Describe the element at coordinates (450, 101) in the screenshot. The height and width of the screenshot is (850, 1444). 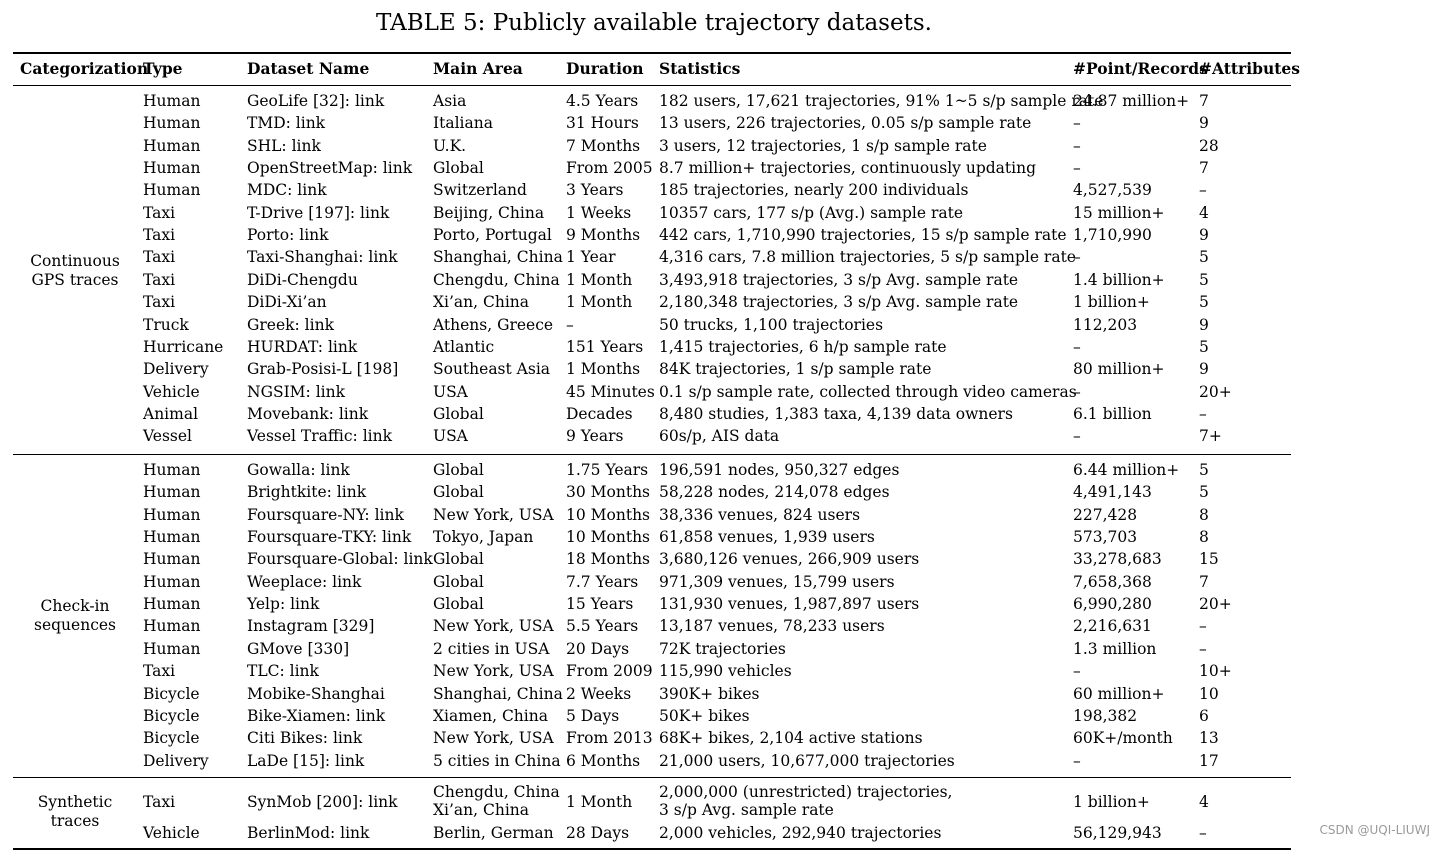
I see `cell-main-area: Asia` at that location.